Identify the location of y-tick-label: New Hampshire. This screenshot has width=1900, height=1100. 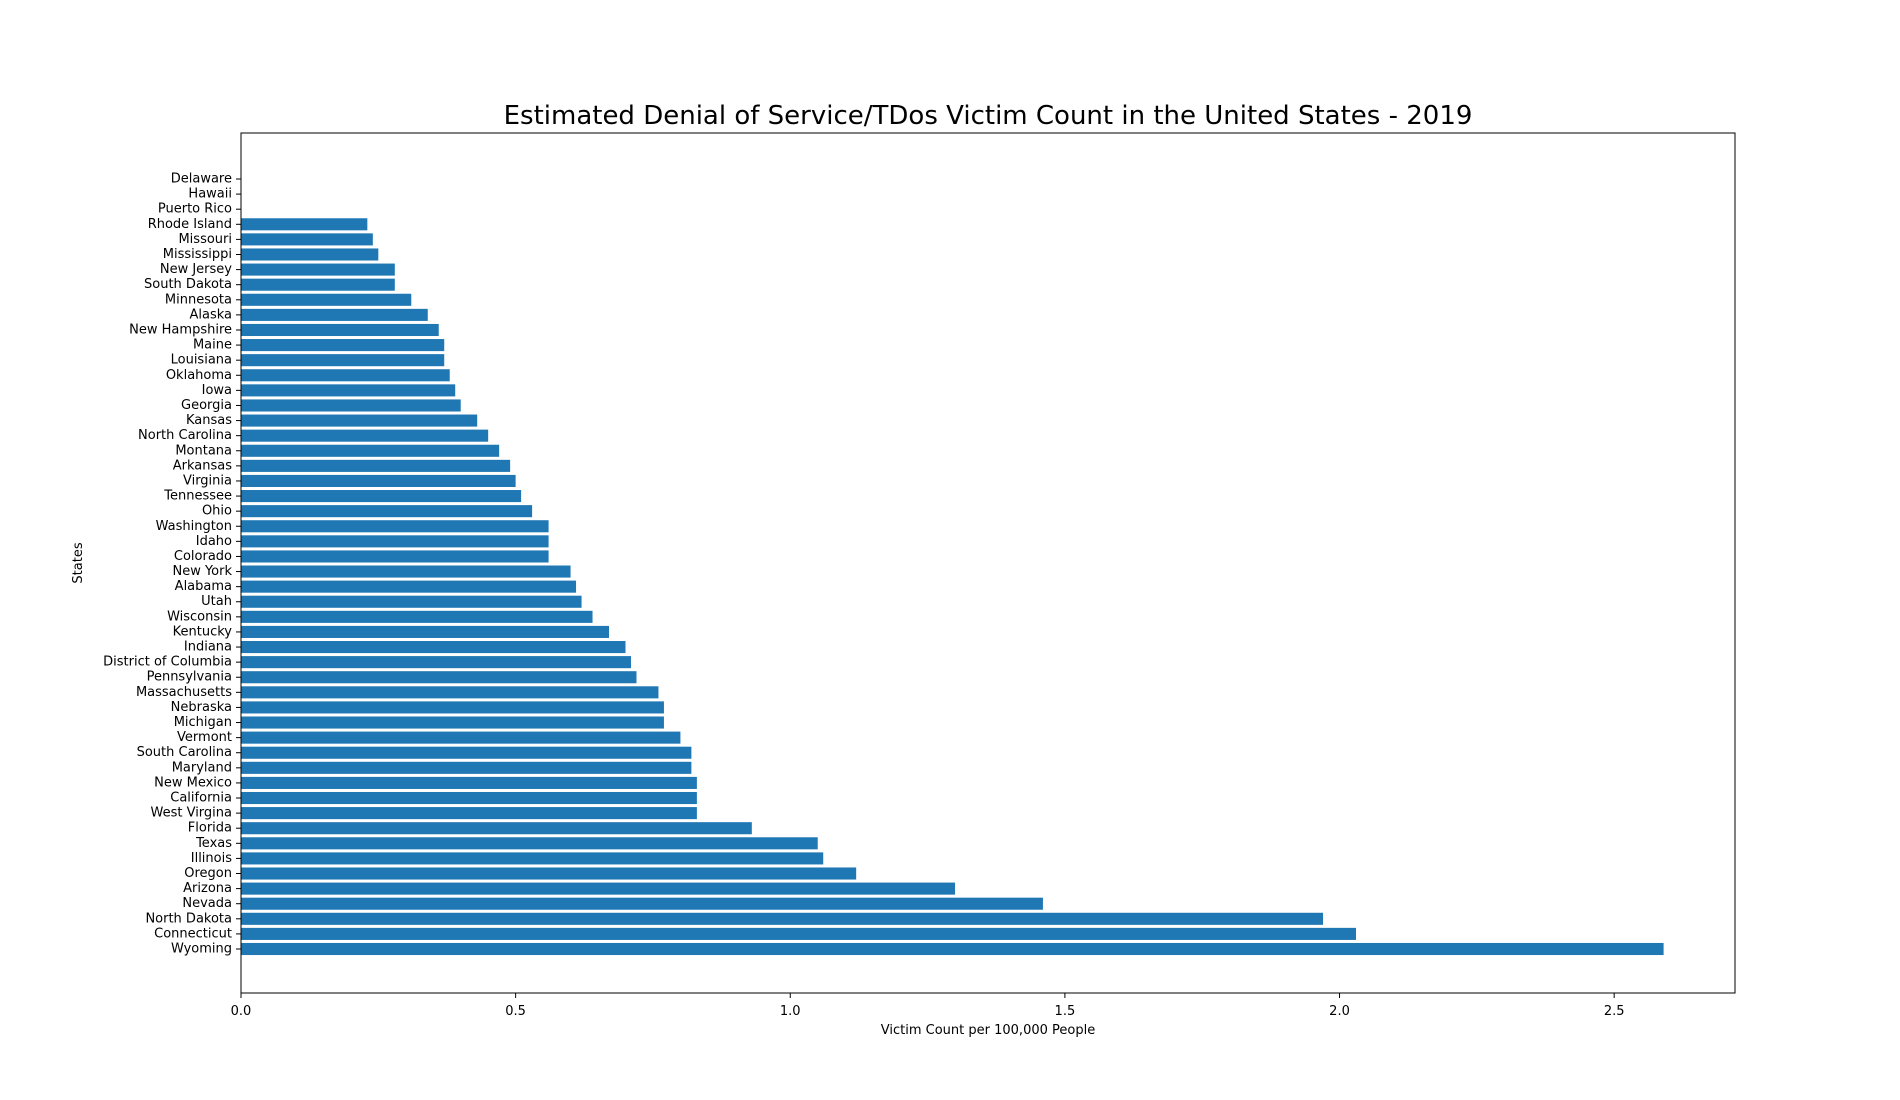
(180, 329).